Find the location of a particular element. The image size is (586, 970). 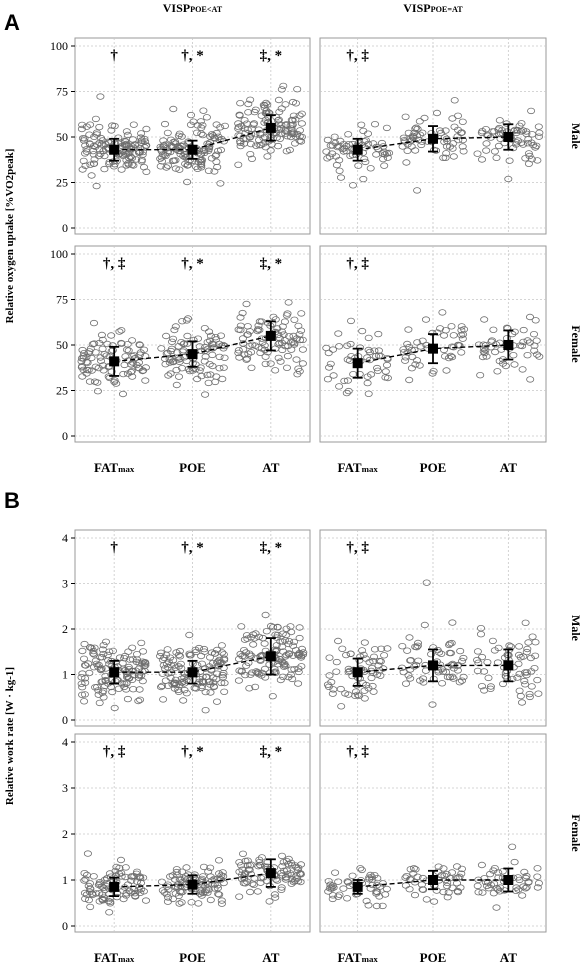

facet-B-2: †, ‡ is located at coordinates (433, 628).